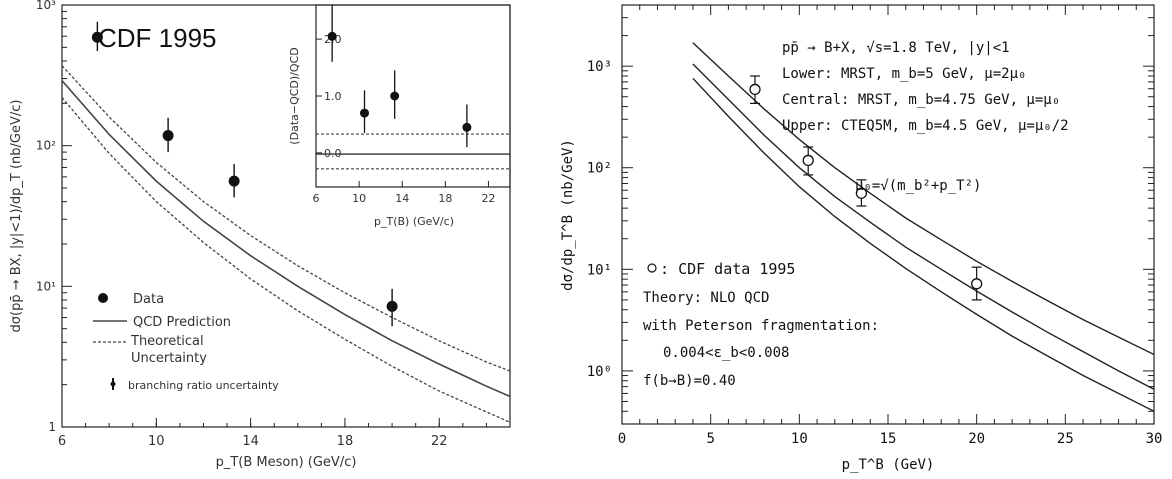  What do you see at coordinates (896, 48) in the screenshot?
I see `annotation-process: pp̄ → B+X, √s=1.8 TeV, |y|<1` at bounding box center [896, 48].